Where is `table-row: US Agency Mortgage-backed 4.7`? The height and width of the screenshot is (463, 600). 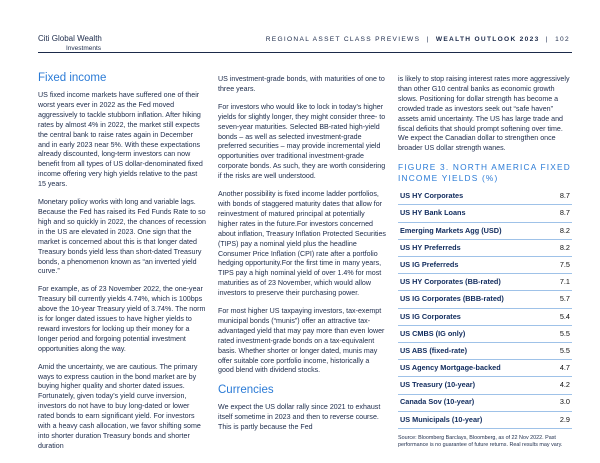 table-row: US Agency Mortgage-backed 4.7 is located at coordinates (485, 368).